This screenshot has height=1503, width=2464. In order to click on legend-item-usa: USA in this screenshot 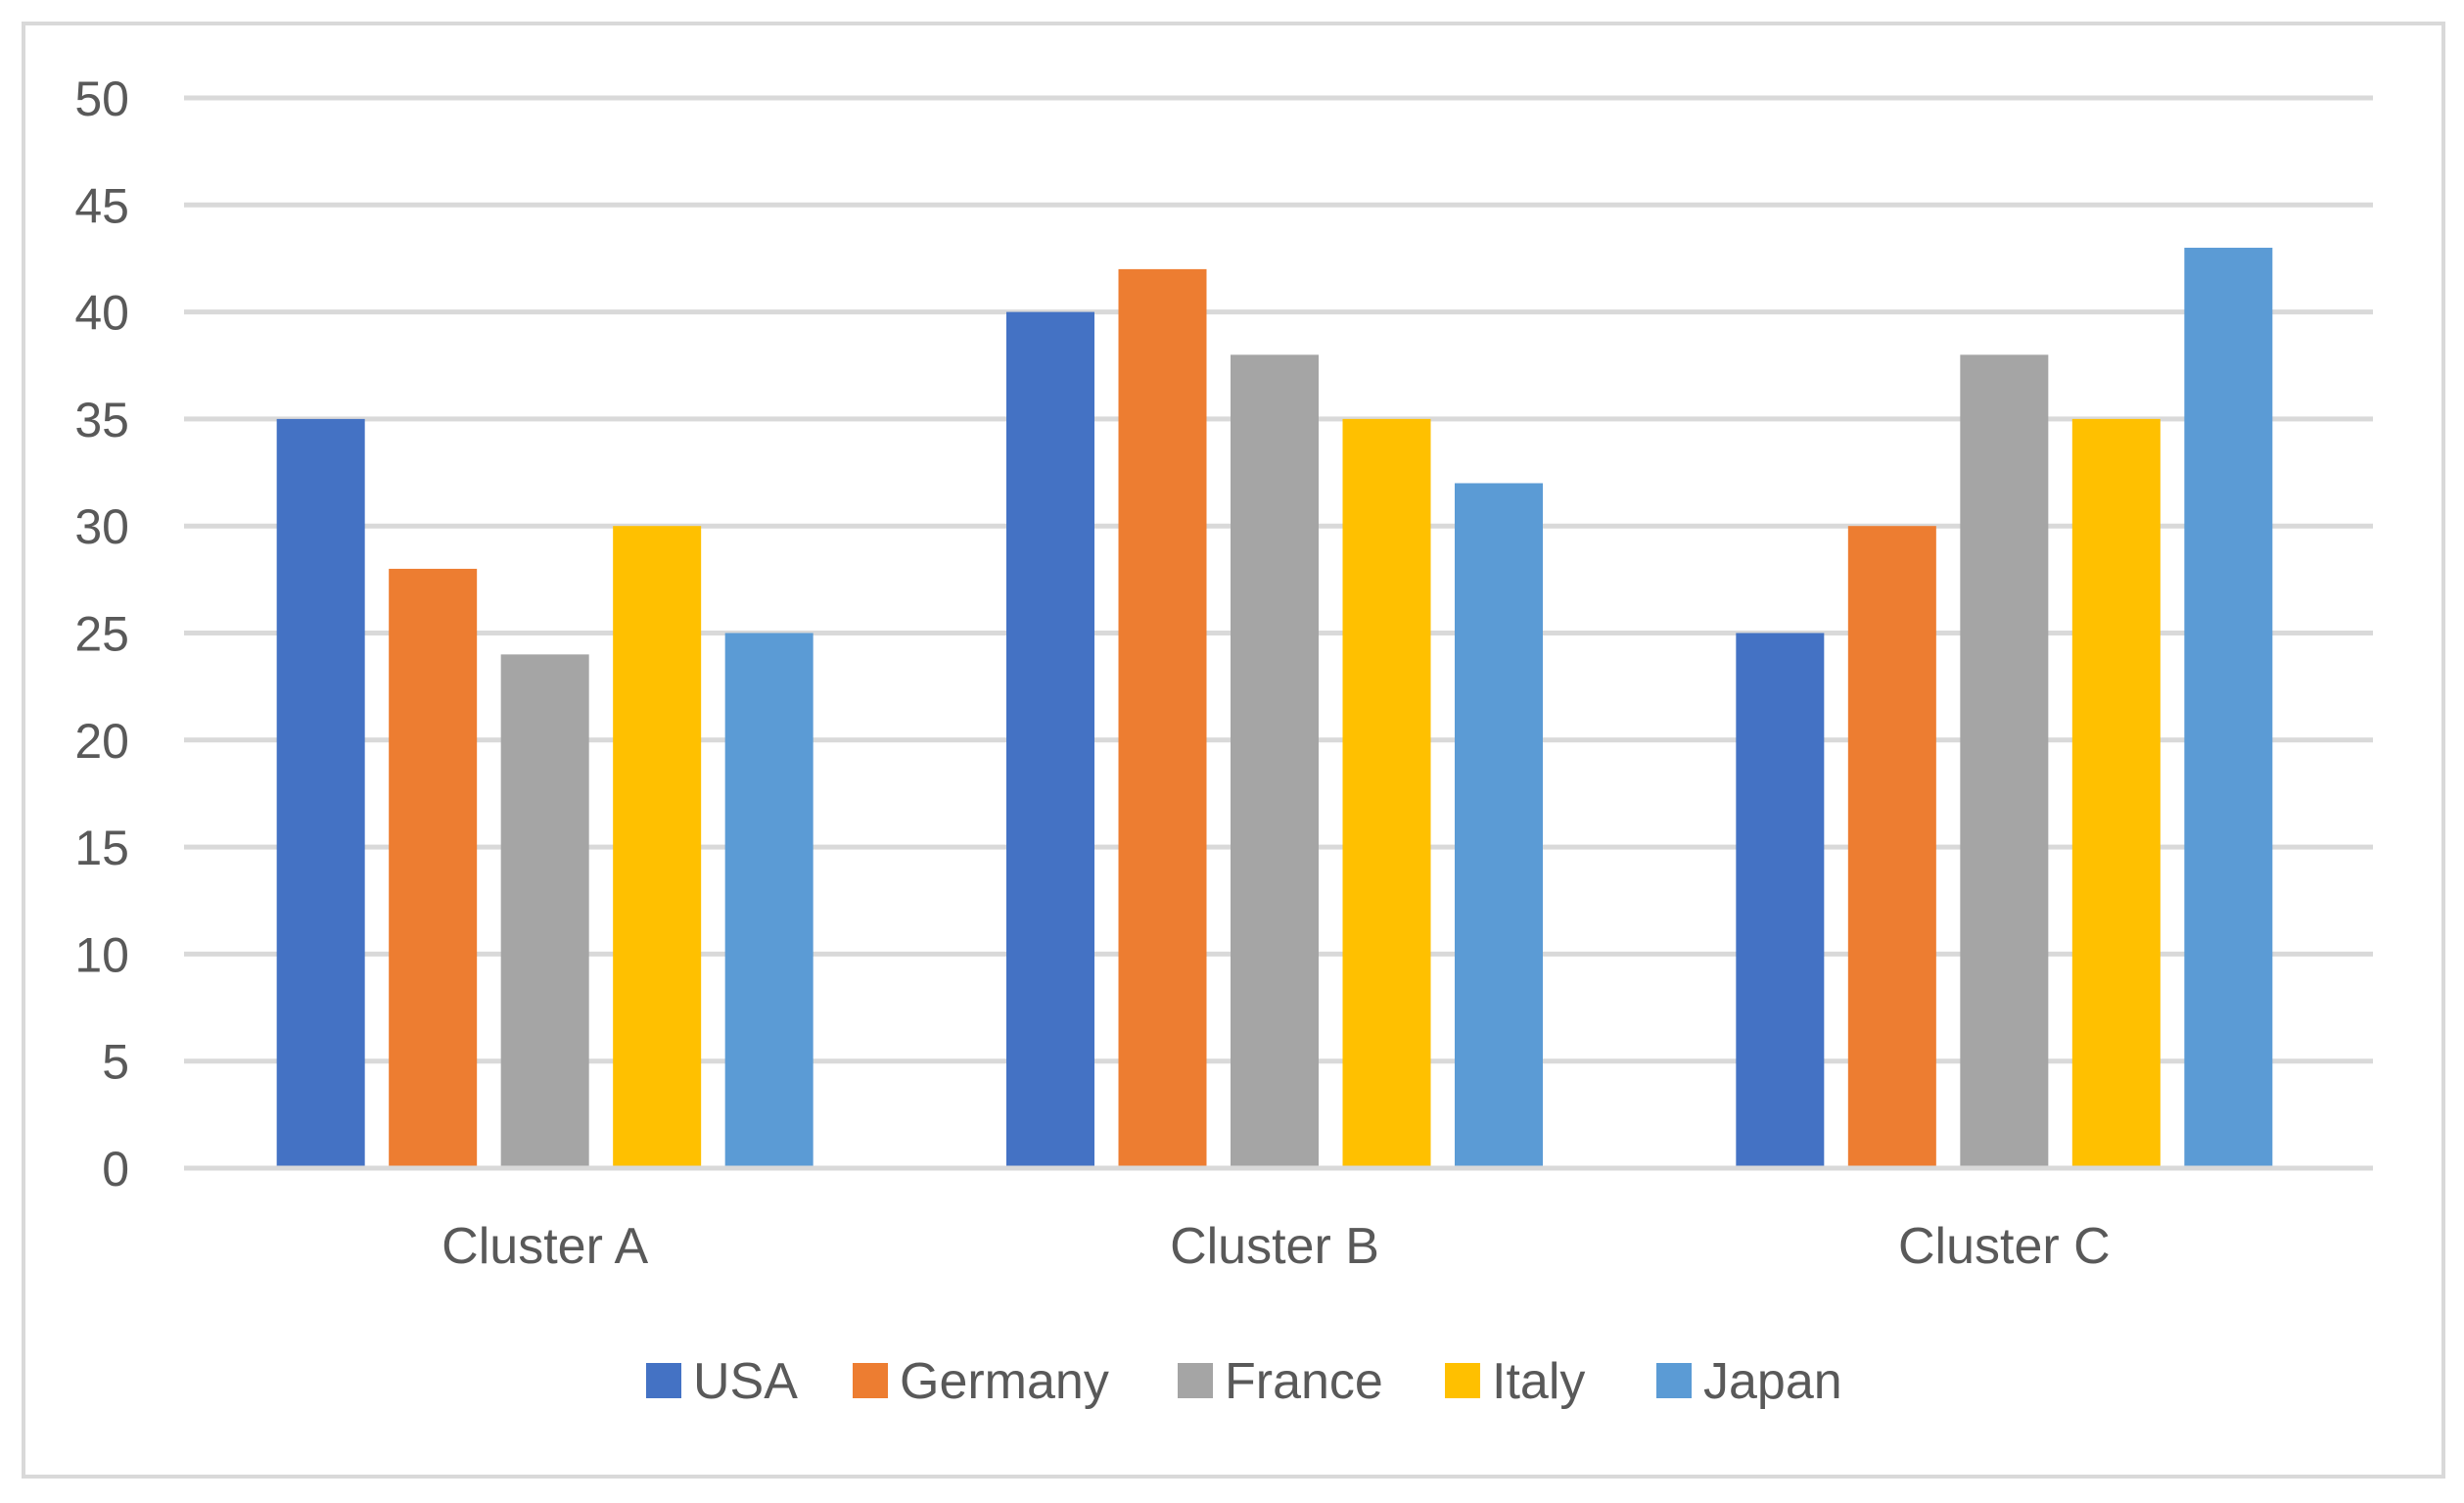, I will do `click(722, 1381)`.